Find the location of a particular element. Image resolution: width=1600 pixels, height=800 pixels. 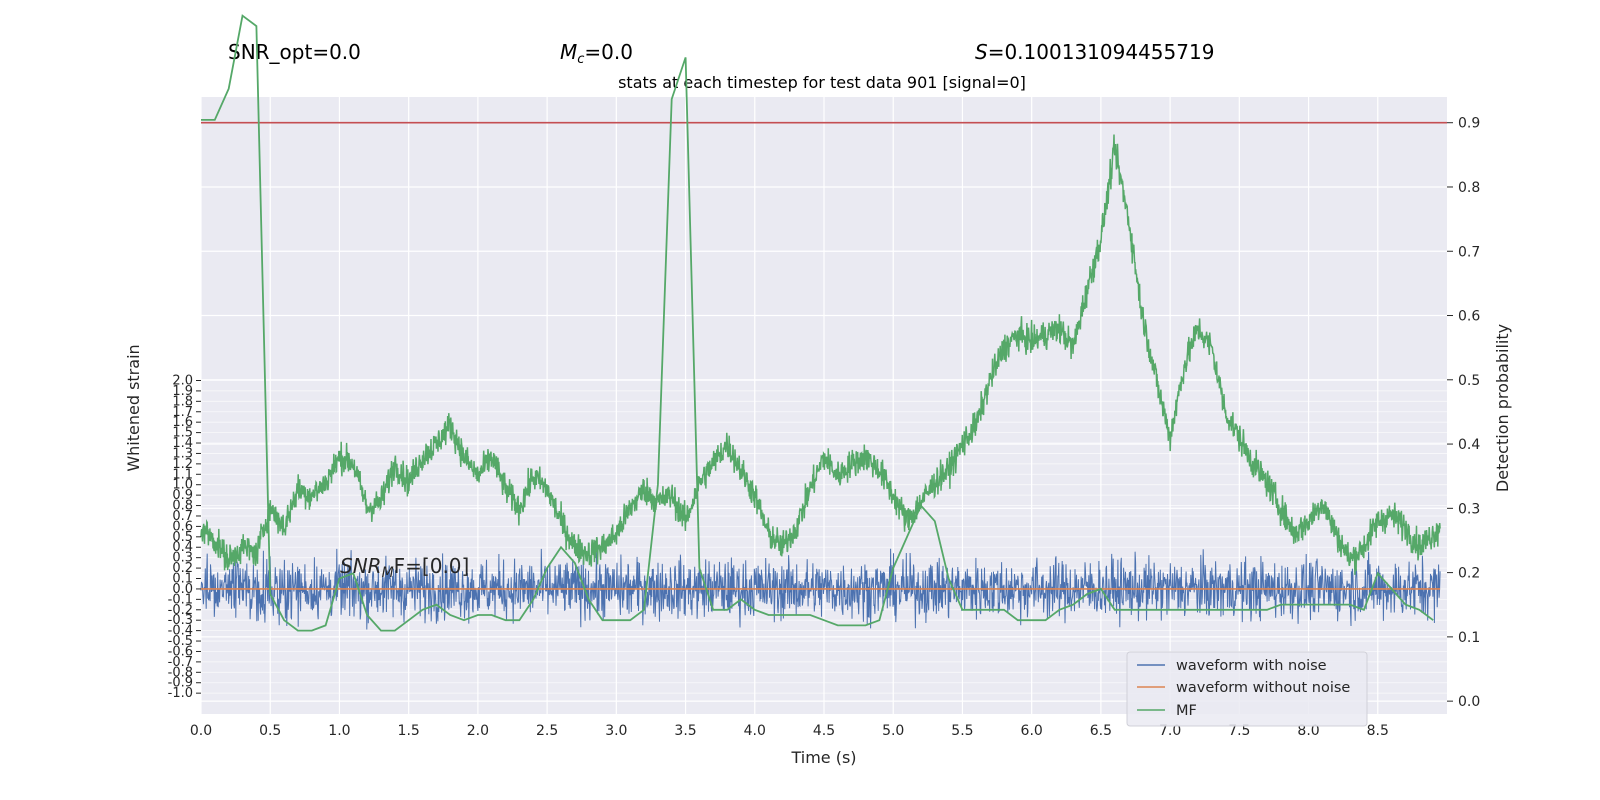

left-tick-label: 0.3 is located at coordinates (182, 558).